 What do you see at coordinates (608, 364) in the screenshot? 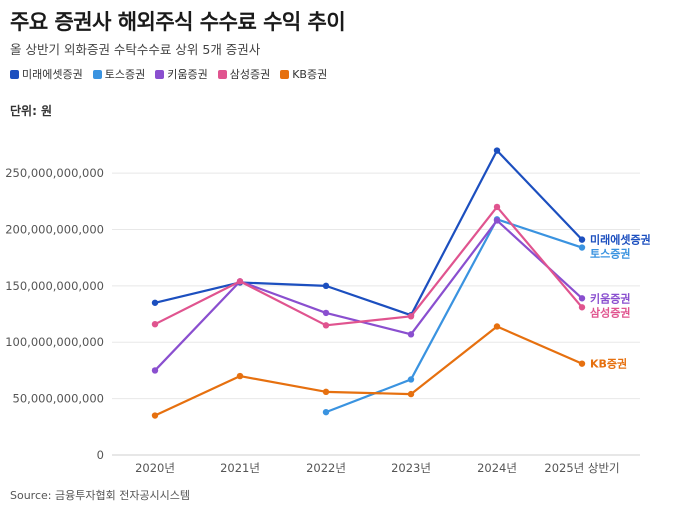
I see `series-end-label: KB증권` at bounding box center [608, 364].